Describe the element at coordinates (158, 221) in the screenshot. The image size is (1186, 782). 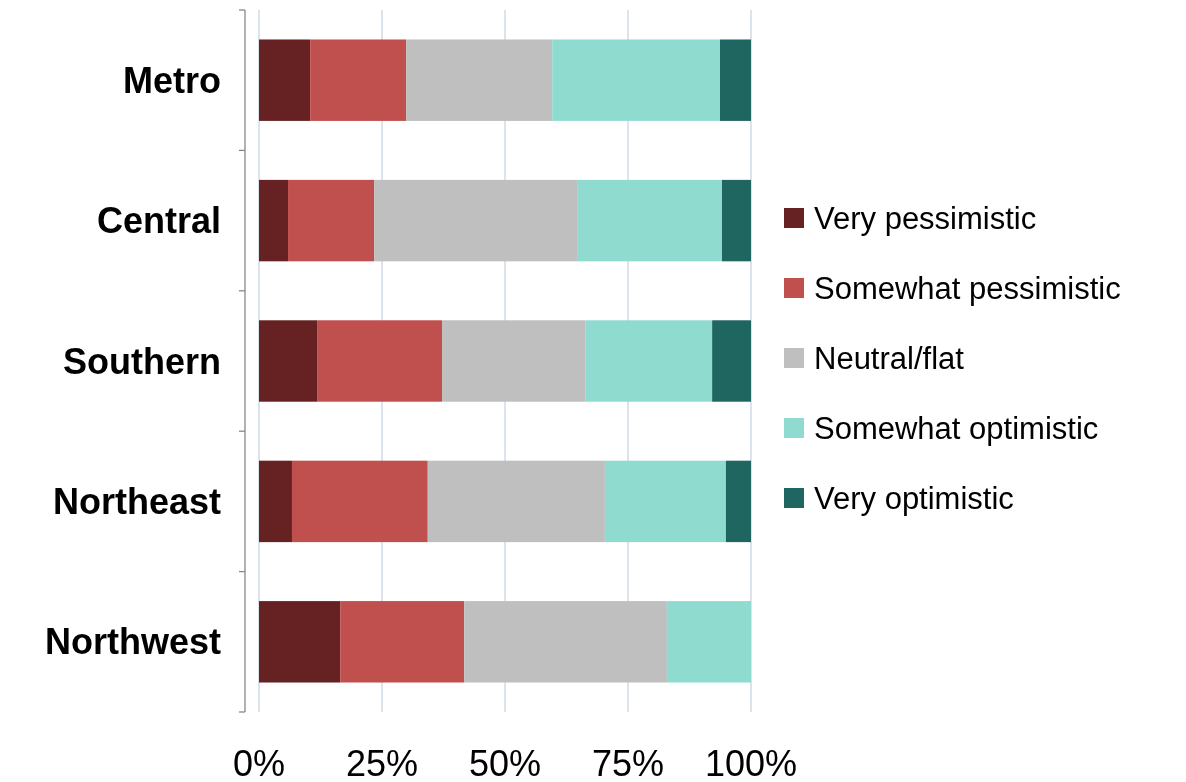
I see `y-tick-label: Central` at that location.